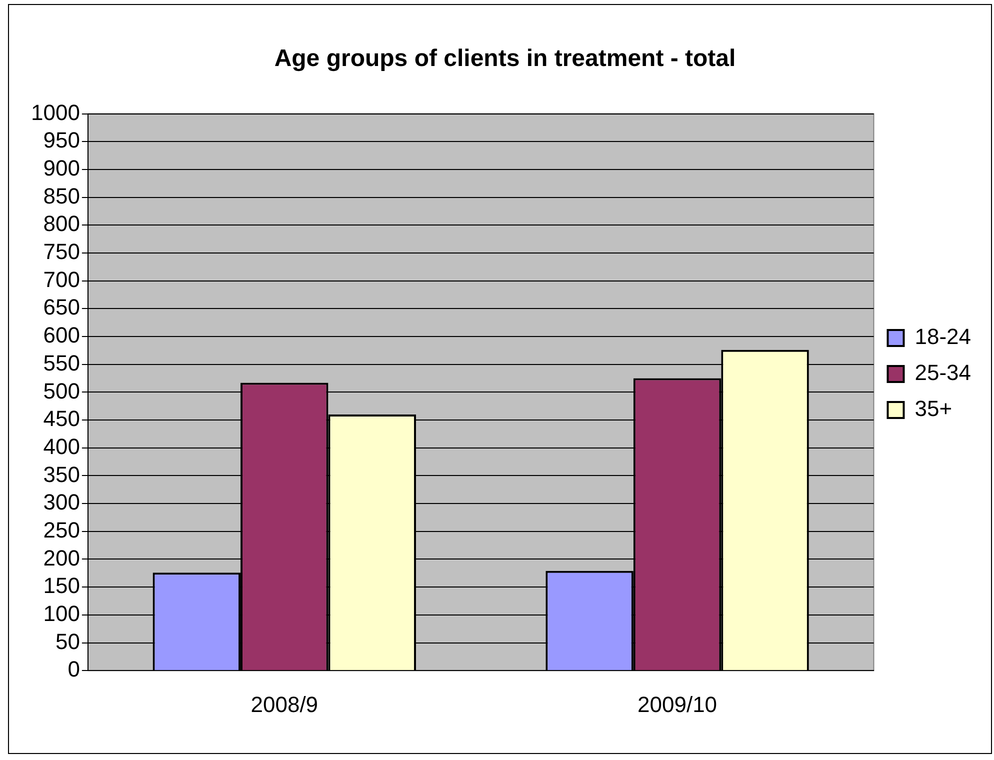 This screenshot has width=994, height=760. Describe the element at coordinates (678, 704) in the screenshot. I see `x-tick-label: 2009/10` at that location.